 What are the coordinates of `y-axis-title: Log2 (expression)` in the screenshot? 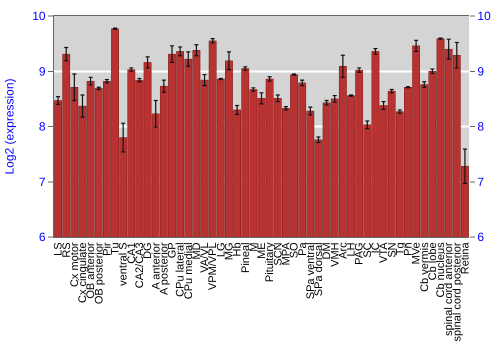 It's located at (9, 126).